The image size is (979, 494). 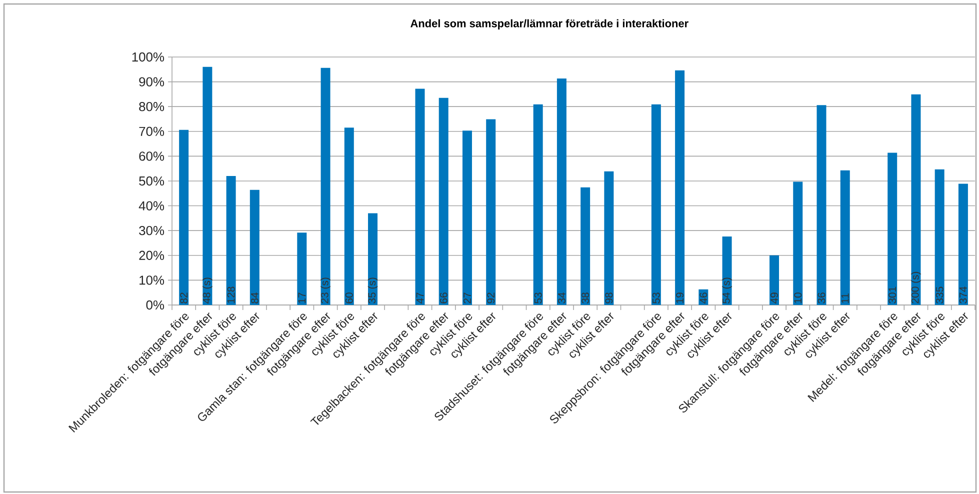 What do you see at coordinates (704, 298) in the screenshot?
I see `annotation: 46` at bounding box center [704, 298].